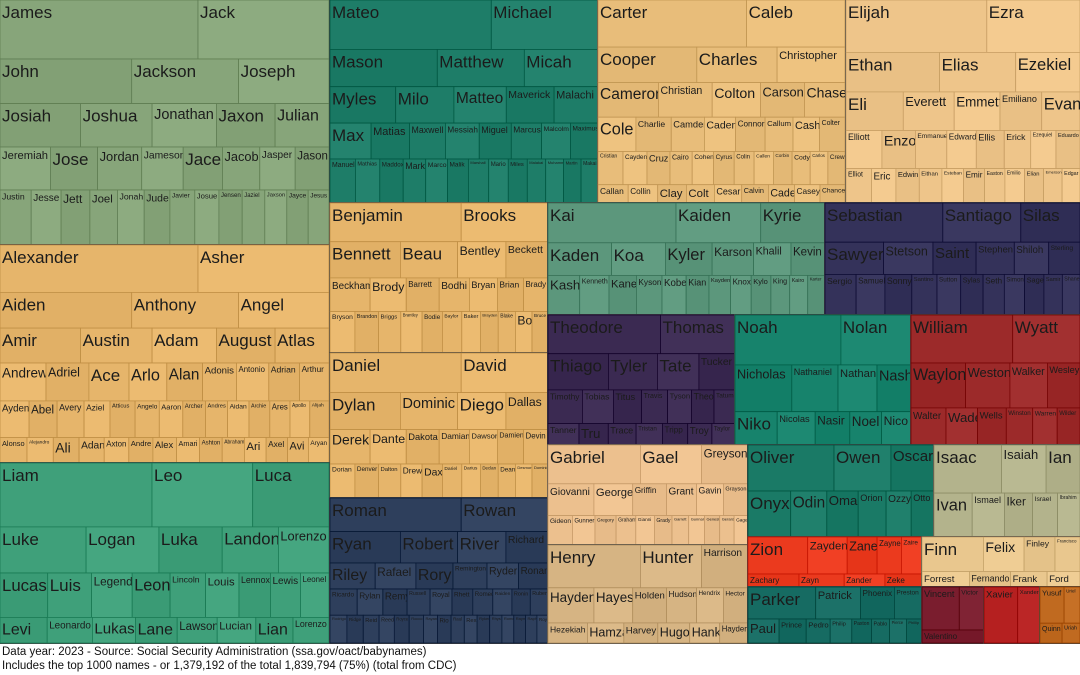  I want to click on treemap-label-jeremiah: Jeremiah, so click(25, 156).